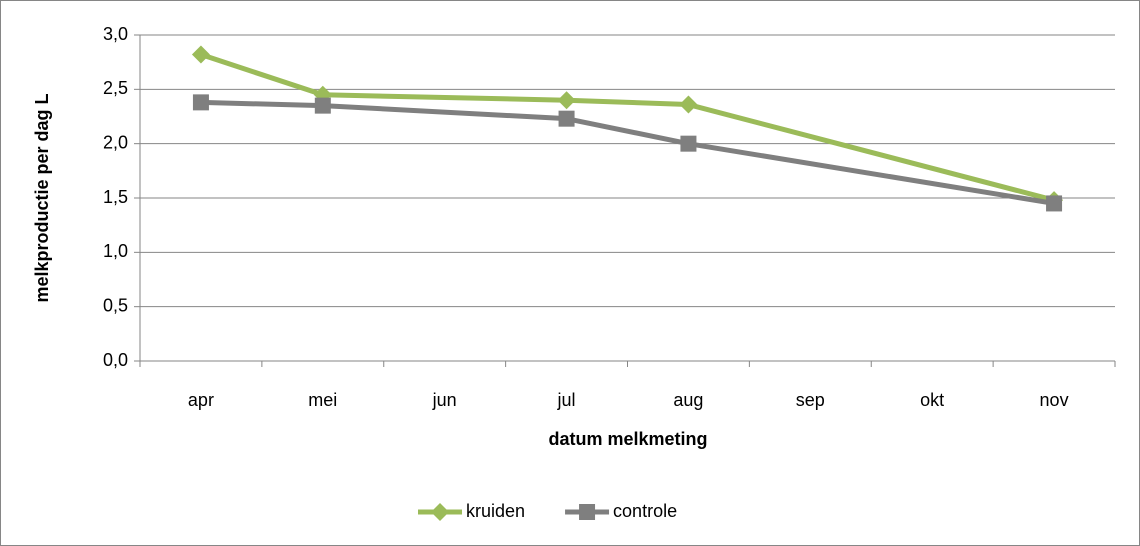 The height and width of the screenshot is (546, 1140). Describe the element at coordinates (115, 360) in the screenshot. I see `y-tick-label: 0,0` at that location.